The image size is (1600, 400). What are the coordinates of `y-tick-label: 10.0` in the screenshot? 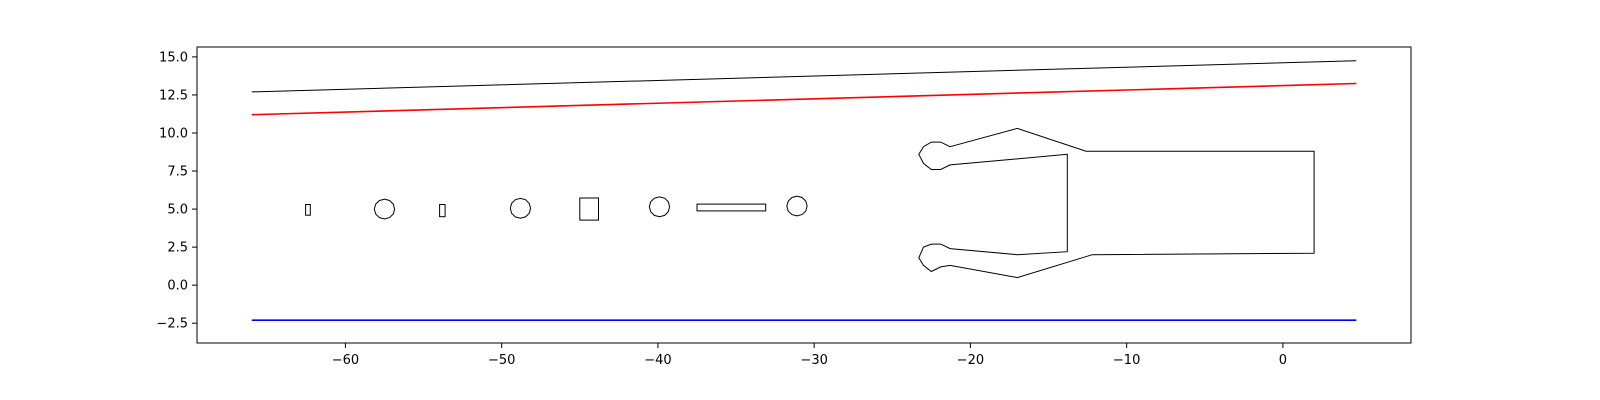 It's located at (173, 133).